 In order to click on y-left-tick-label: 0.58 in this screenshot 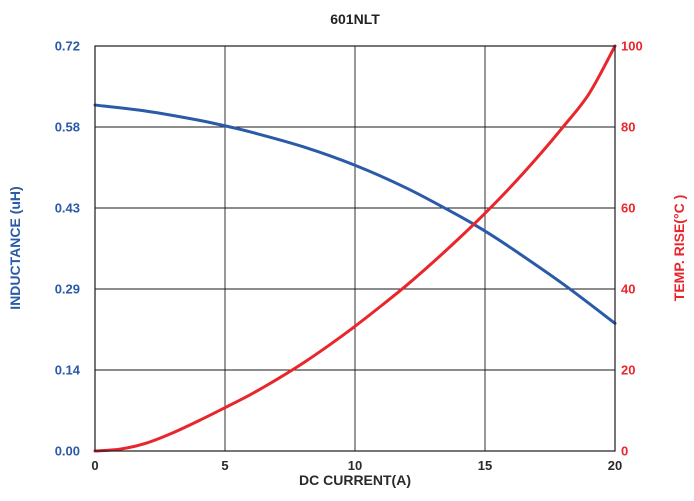, I will do `click(67, 127)`.